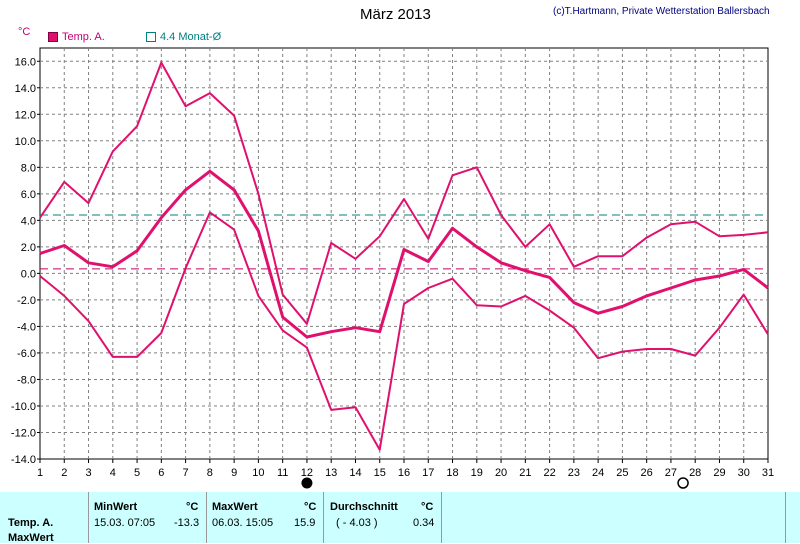 The width and height of the screenshot is (800, 544). Describe the element at coordinates (26, 354) in the screenshot. I see `y-tick-label: -6.0` at that location.